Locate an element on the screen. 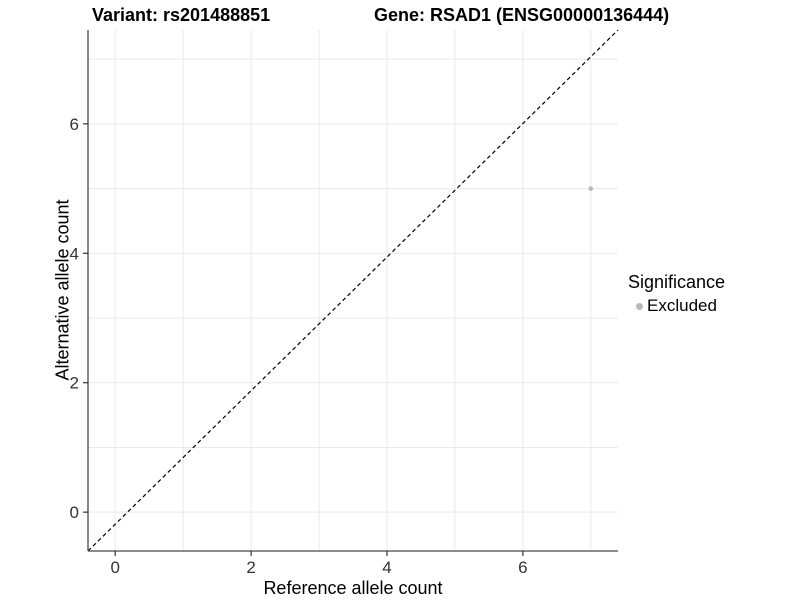 The image size is (800, 600). y-tick-label: 0 is located at coordinates (74, 512).